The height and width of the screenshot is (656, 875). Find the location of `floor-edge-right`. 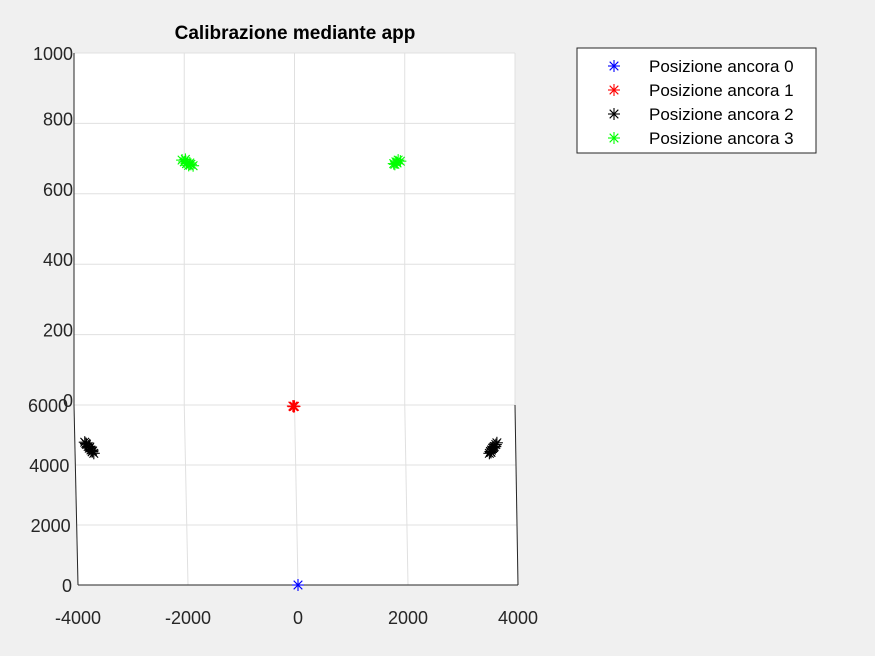

floor-edge-right is located at coordinates (516, 495).